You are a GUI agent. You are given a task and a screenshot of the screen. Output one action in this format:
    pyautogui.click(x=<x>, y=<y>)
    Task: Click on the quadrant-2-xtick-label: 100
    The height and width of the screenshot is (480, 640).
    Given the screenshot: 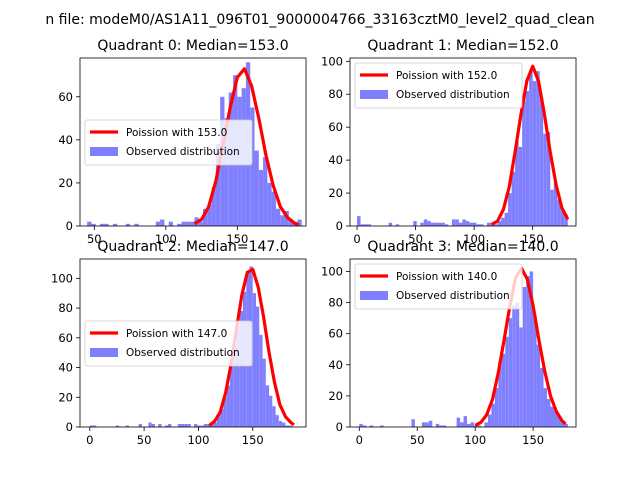 What is the action you would take?
    pyautogui.click(x=198, y=440)
    